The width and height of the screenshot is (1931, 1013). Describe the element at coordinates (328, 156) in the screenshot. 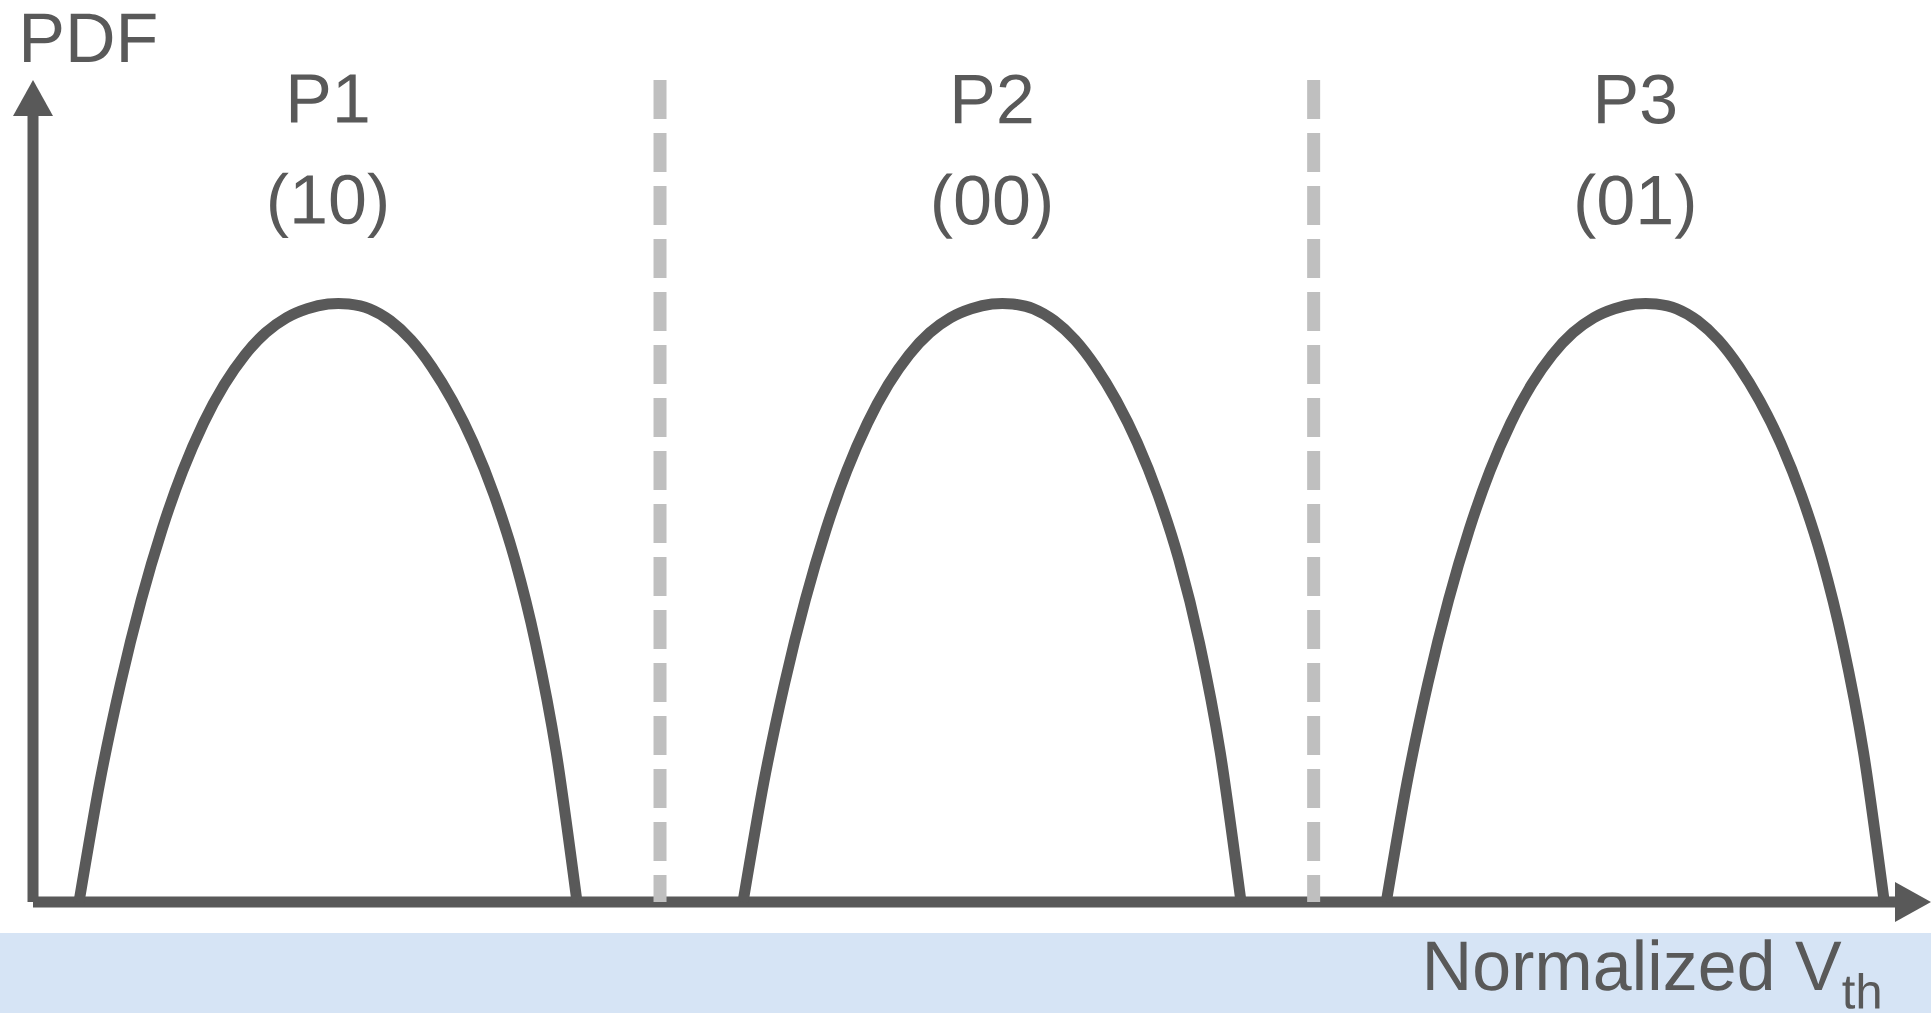

I see `series-label: P1 (10)` at that location.